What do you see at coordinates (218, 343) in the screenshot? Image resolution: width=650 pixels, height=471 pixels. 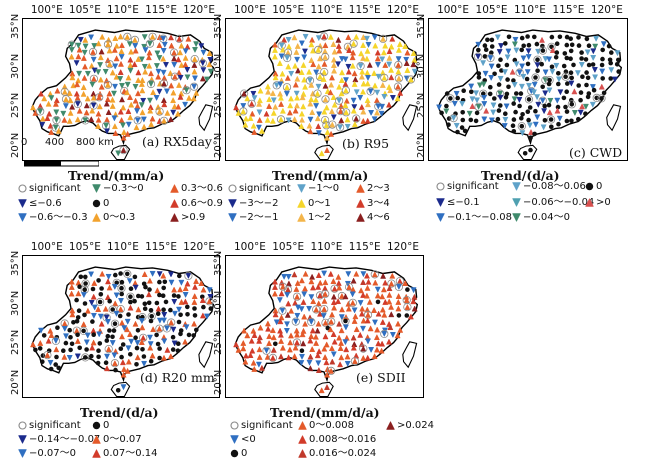 I see `lat-tick-label: 25°N` at bounding box center [218, 343].